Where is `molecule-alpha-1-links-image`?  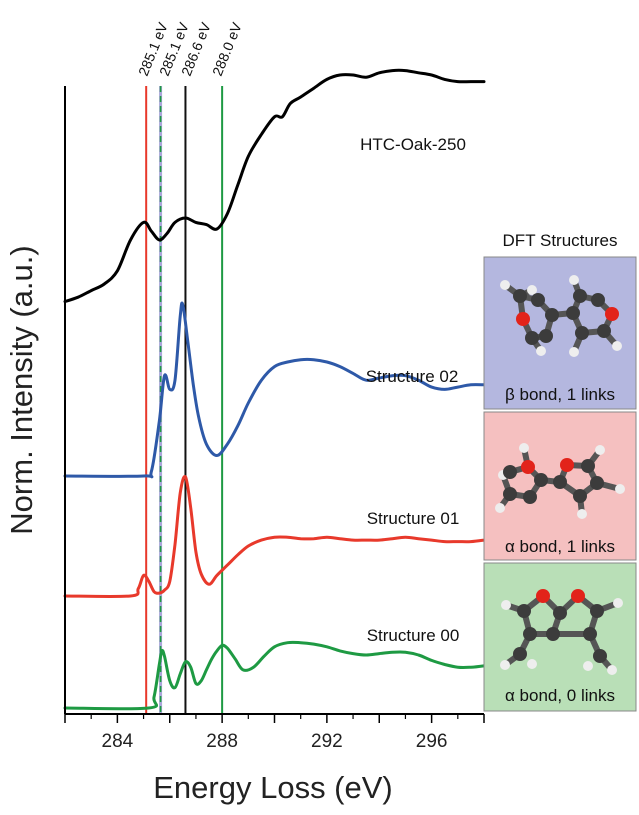
molecule-alpha-1-links-image is located at coordinates (560, 481).